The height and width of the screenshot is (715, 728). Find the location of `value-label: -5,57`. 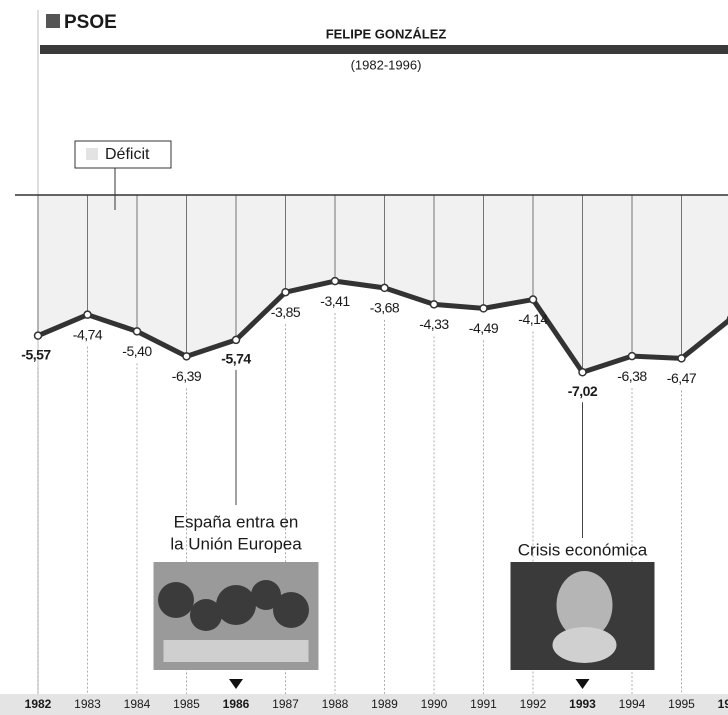

value-label: -5,57 is located at coordinates (36, 354).